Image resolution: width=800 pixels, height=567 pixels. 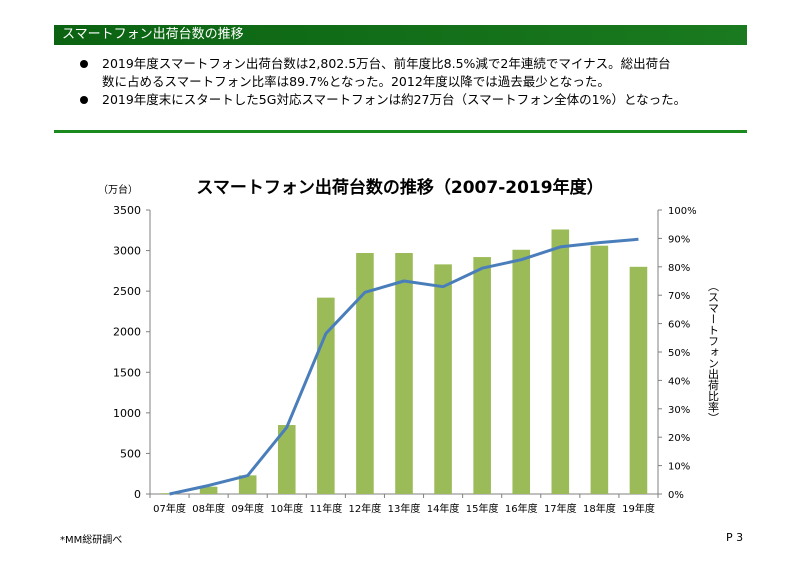 What do you see at coordinates (400, 35) in the screenshot?
I see `section-header-bar: スマートフォン出荷台数の推移` at bounding box center [400, 35].